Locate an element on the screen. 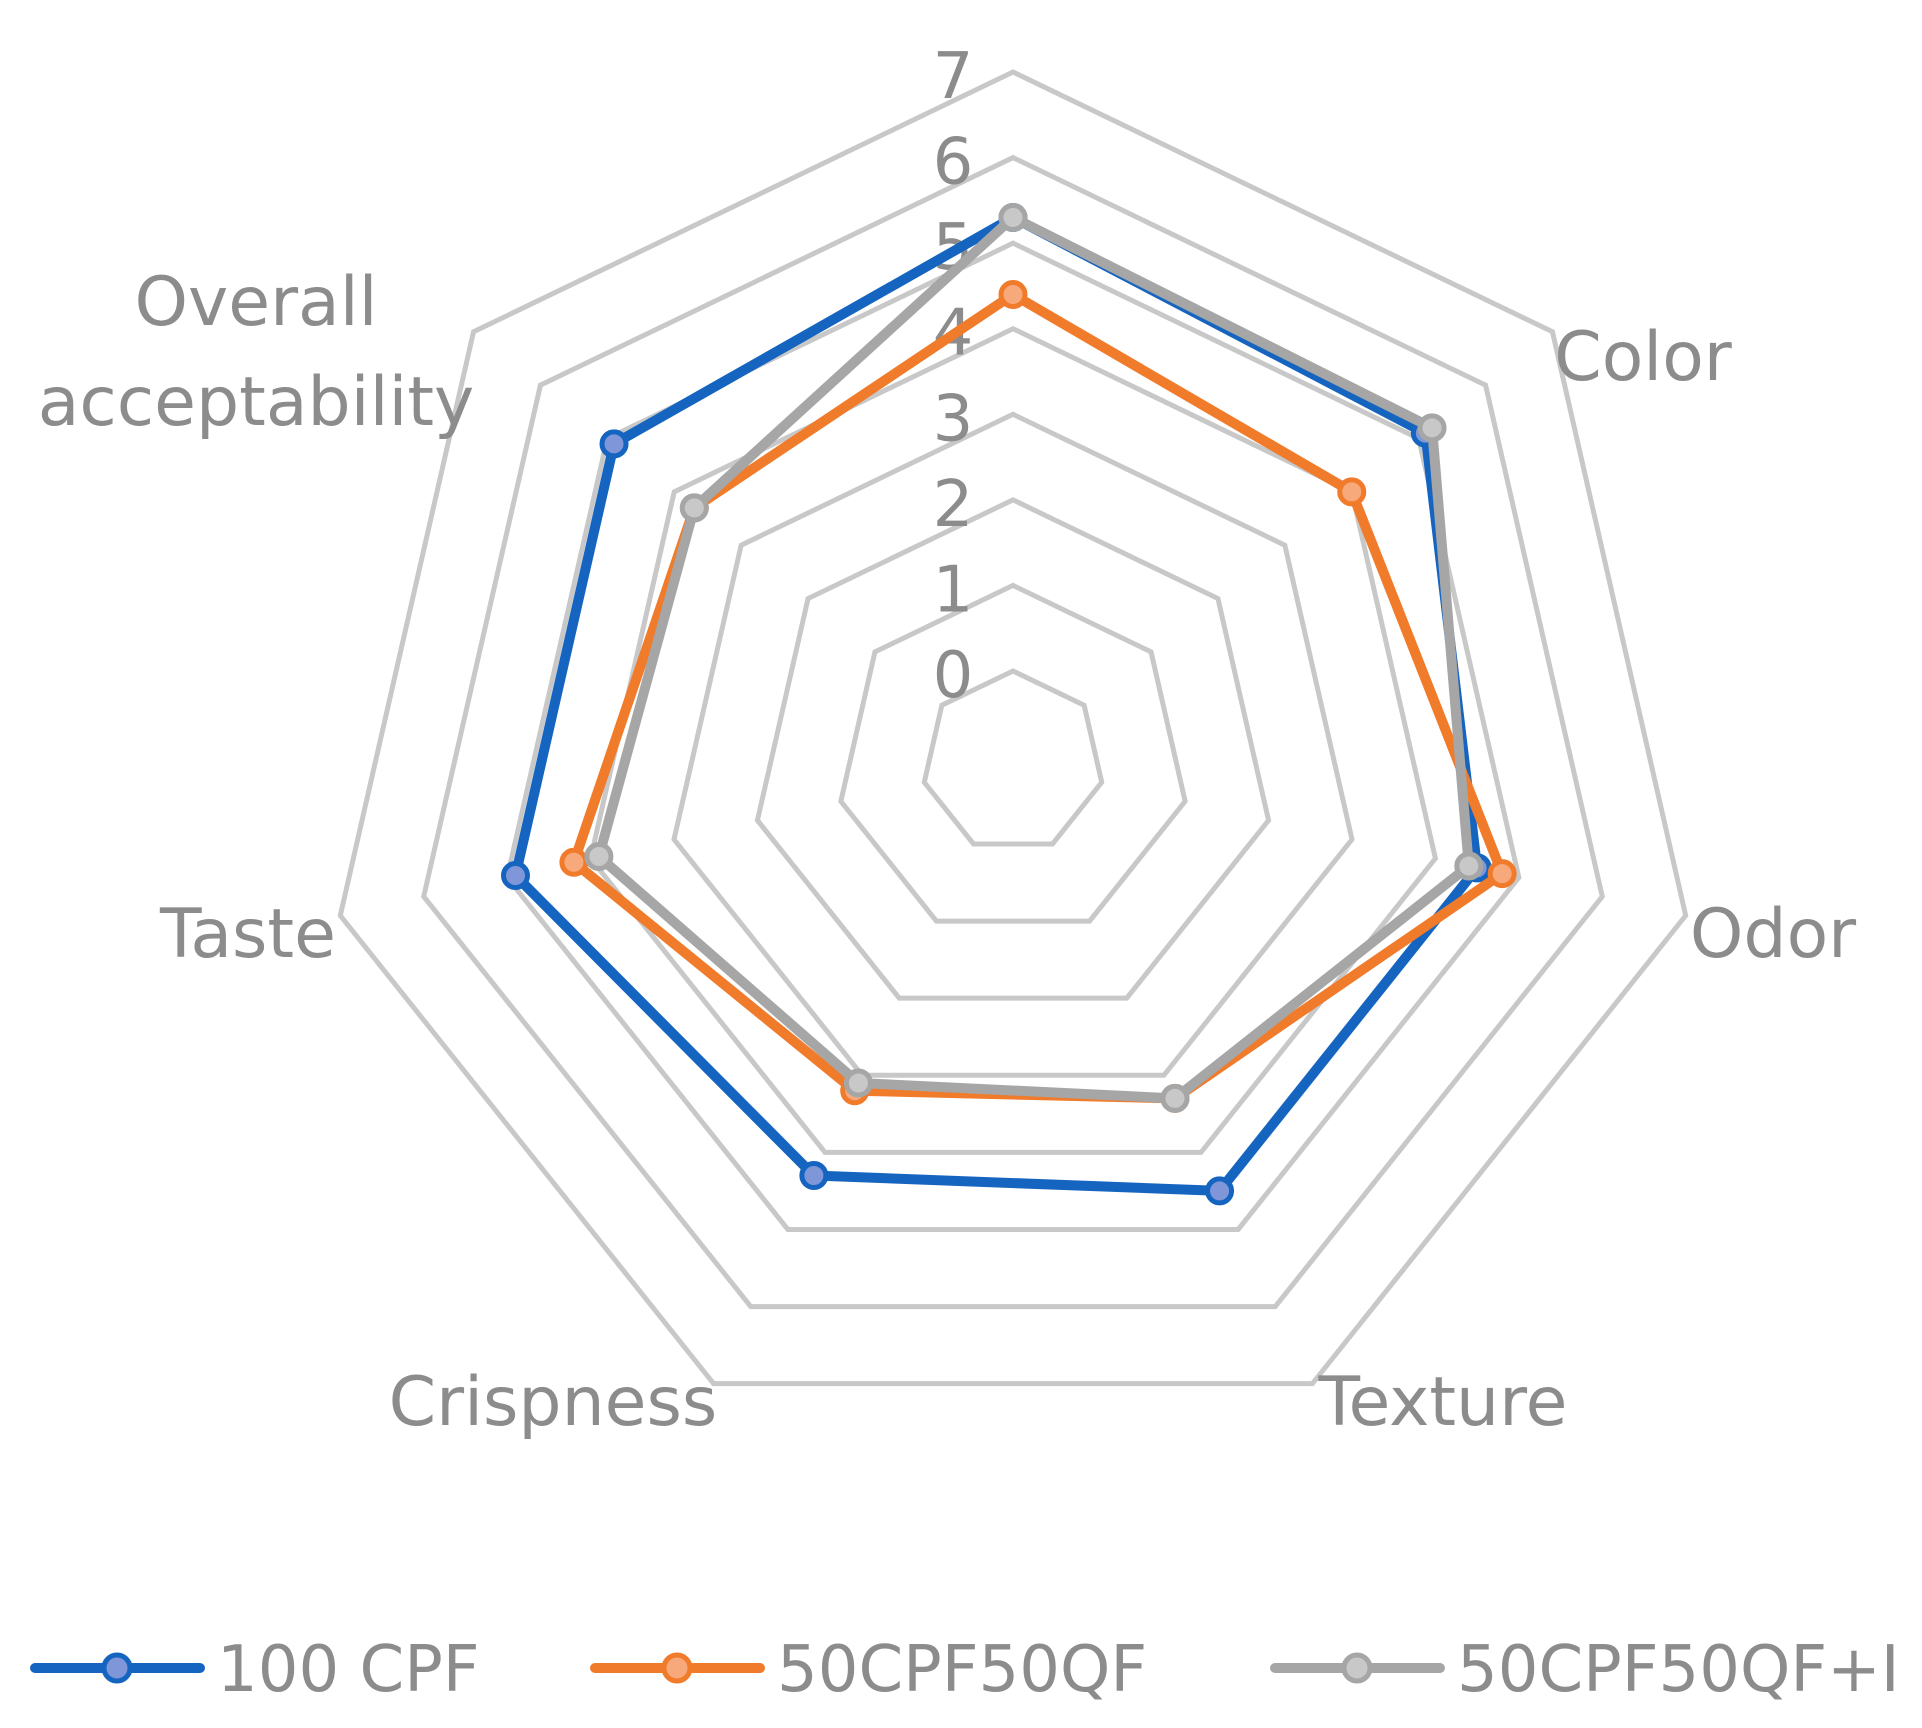 The height and width of the screenshot is (1728, 1922). tick-label-1: 1 is located at coordinates (953, 590).